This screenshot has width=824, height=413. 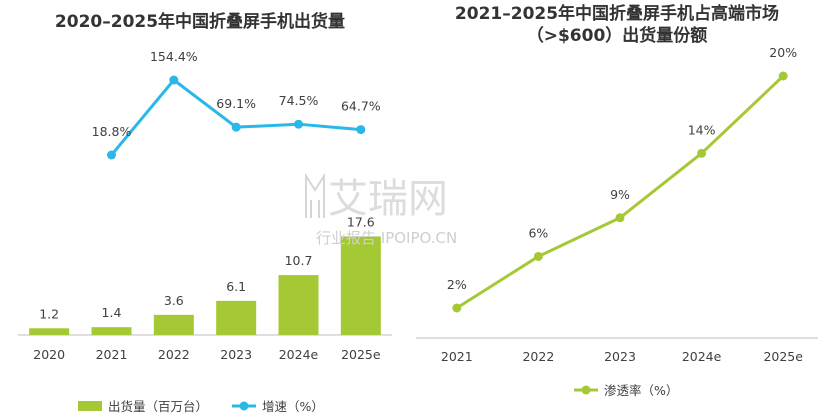 I want to click on growth-value-label: 64.7%, so click(x=361, y=106).